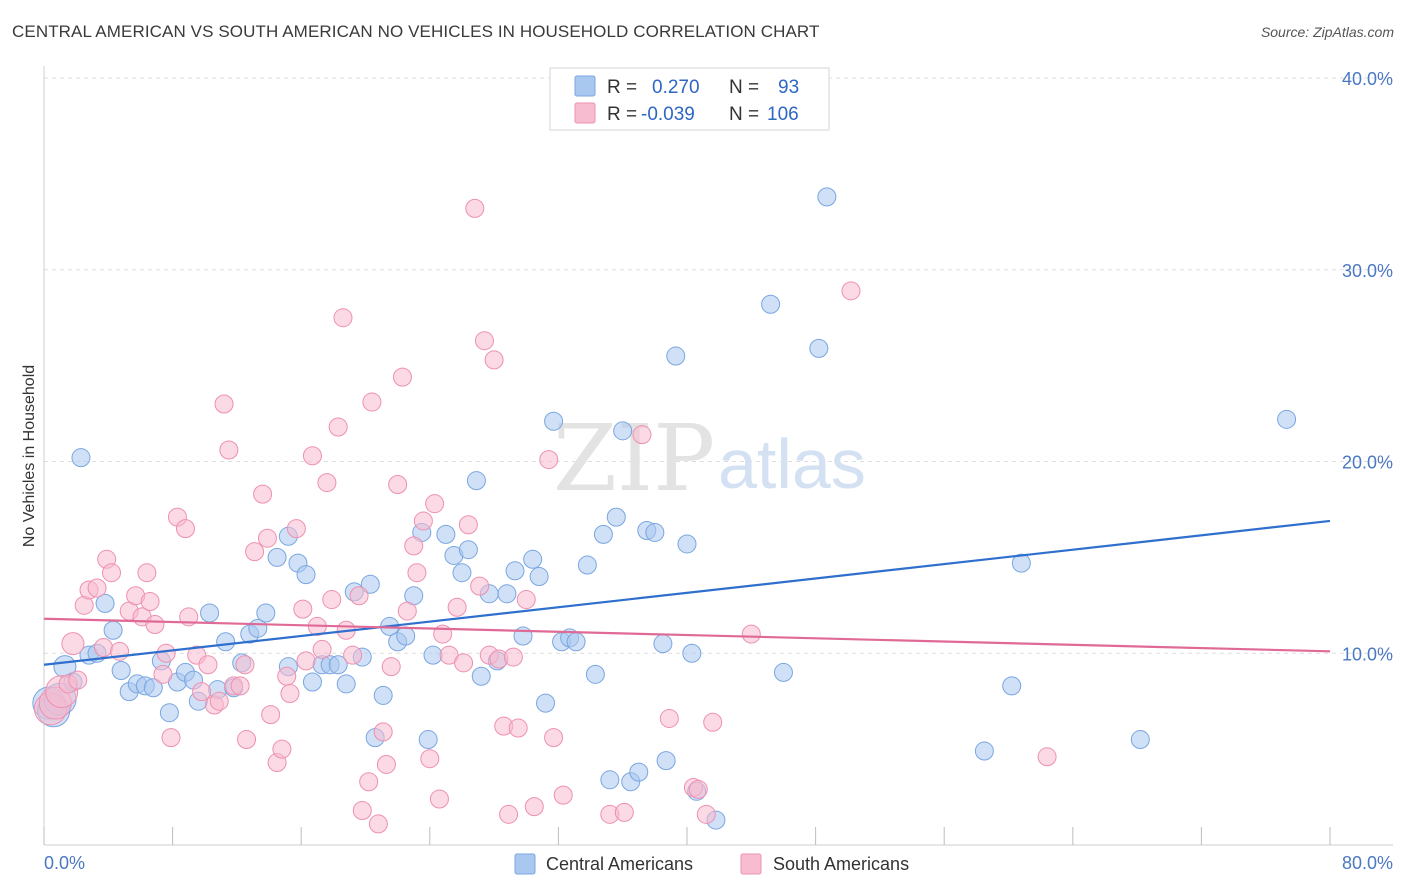 This screenshot has height=892, width=1406. Describe the element at coordinates (585, 113) in the screenshot. I see `legend-swatch-south` at that location.